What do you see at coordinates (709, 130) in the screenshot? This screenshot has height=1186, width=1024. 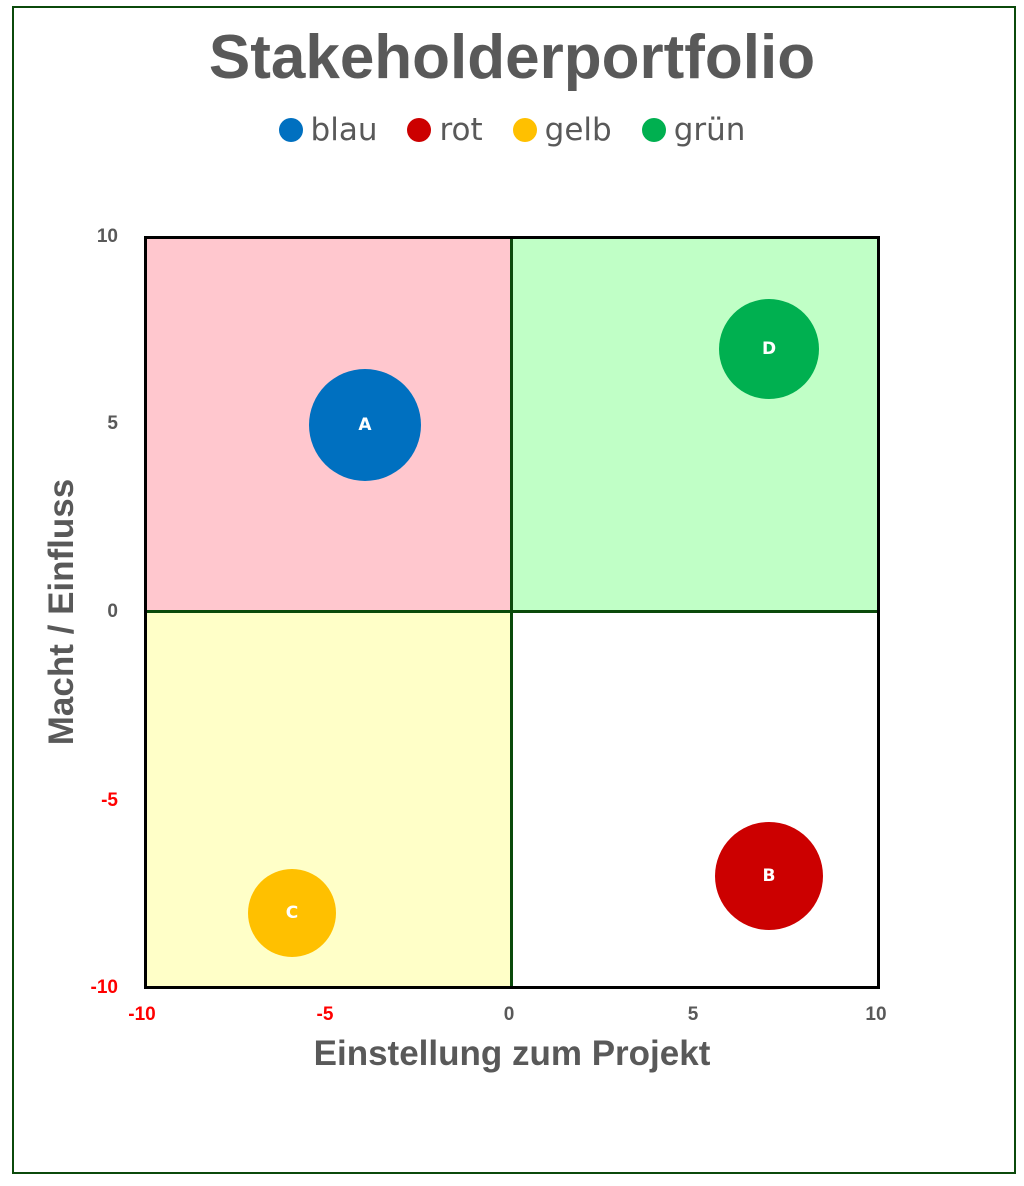 I see `legend-label: grün` at bounding box center [709, 130].